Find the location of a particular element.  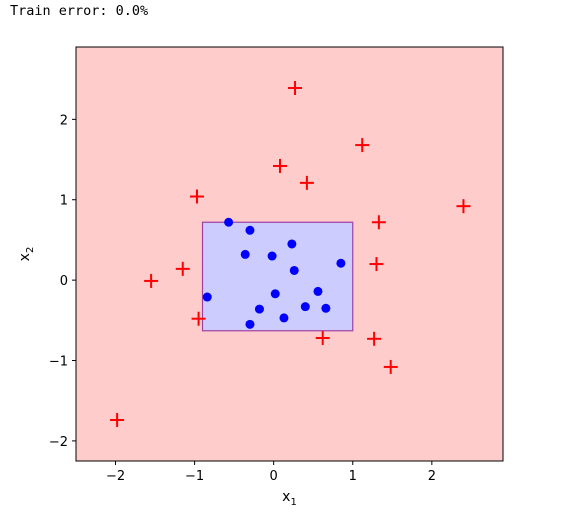

y-axis-ticks: −2 −1 0 1 2 is located at coordinates (62, 281).